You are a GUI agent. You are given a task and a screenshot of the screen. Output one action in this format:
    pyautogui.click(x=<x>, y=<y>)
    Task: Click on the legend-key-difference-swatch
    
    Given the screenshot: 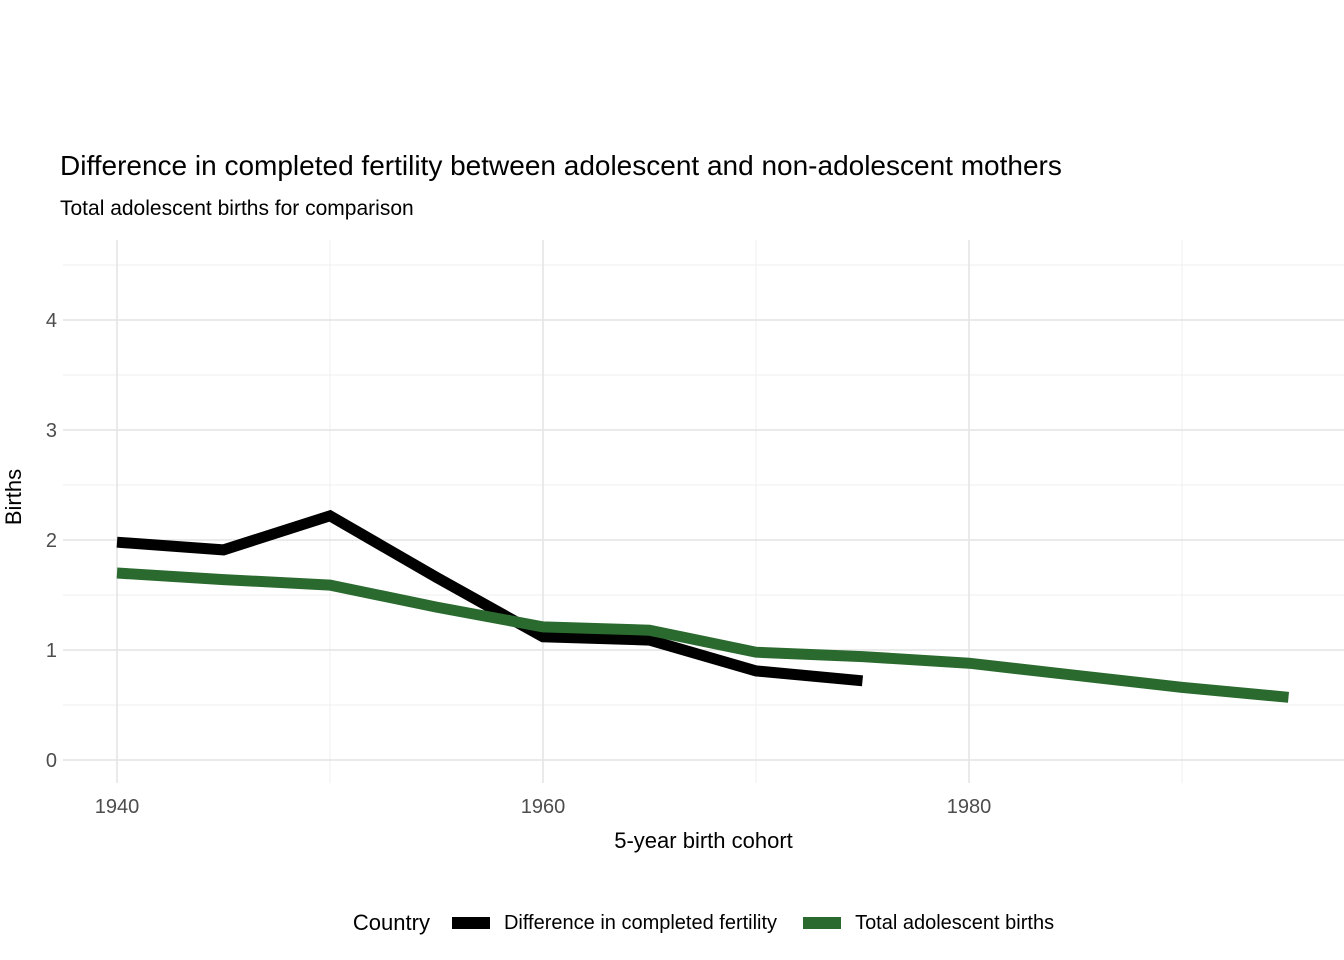 What is the action you would take?
    pyautogui.click(x=470, y=923)
    